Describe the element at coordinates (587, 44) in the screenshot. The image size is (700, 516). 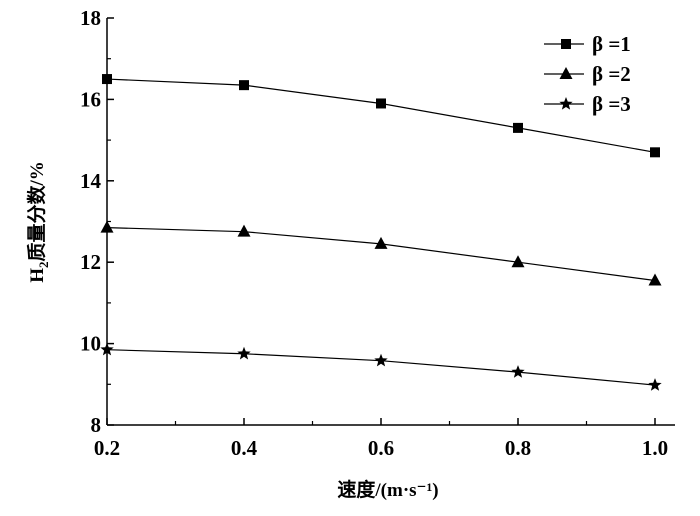
I see `legend-item: β =1` at that location.